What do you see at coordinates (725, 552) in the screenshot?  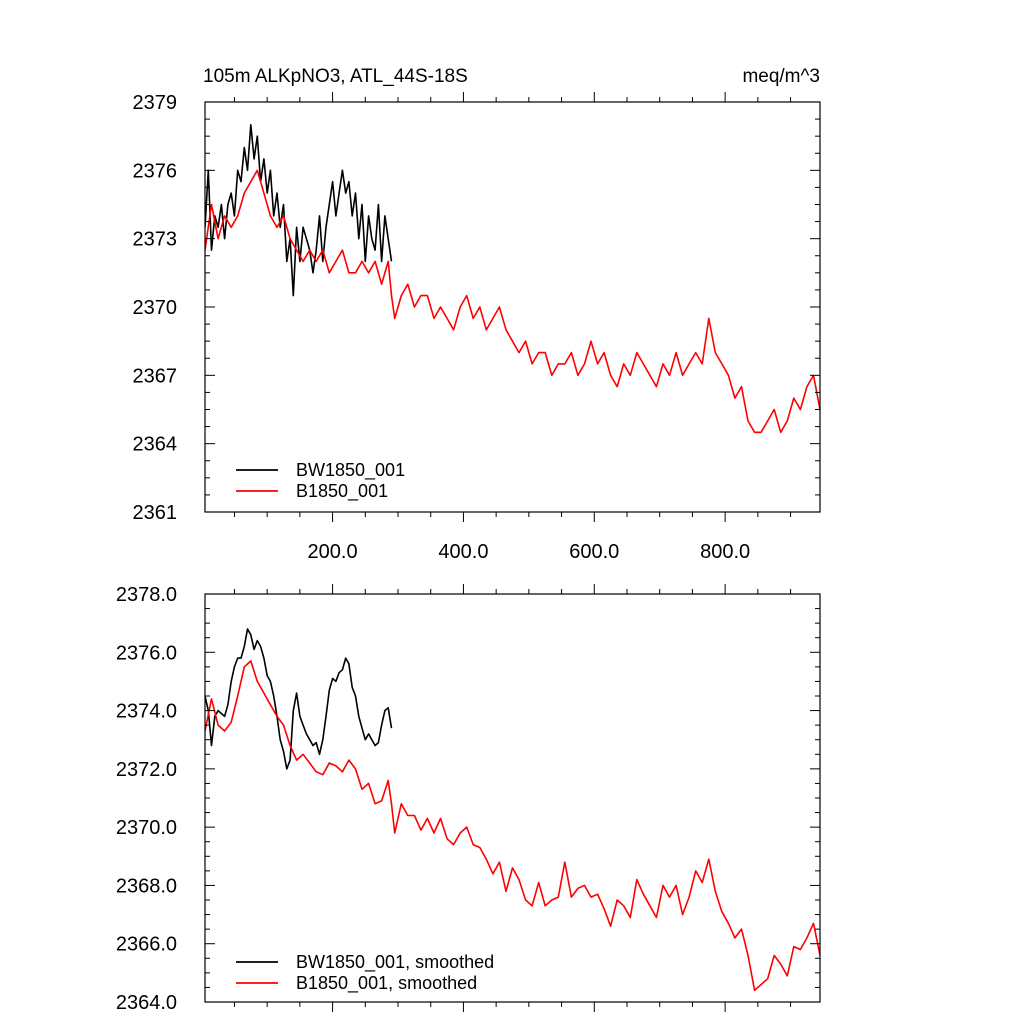 I see `x-tick-label: 800.0` at bounding box center [725, 552].